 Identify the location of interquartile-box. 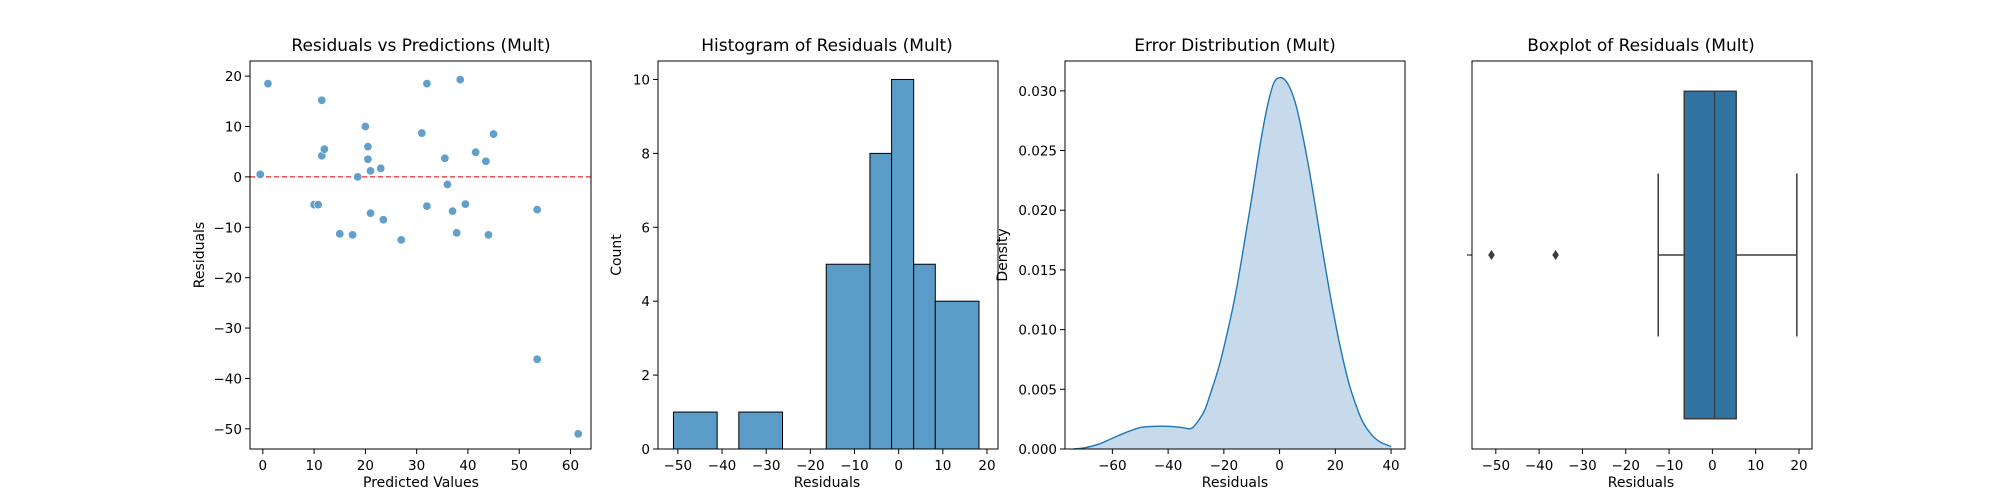
(1710, 255).